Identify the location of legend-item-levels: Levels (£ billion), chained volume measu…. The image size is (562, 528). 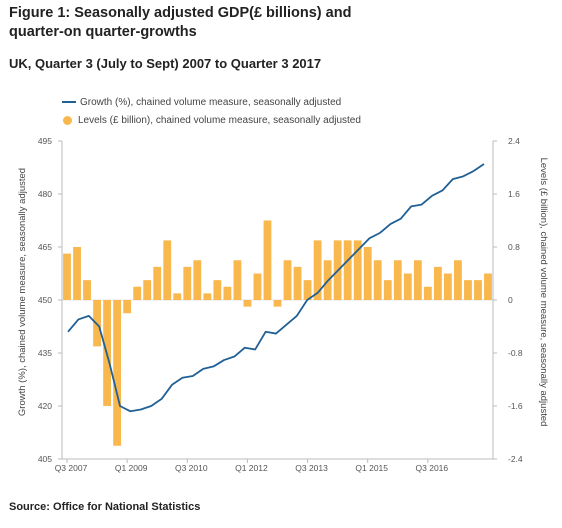
(211, 120).